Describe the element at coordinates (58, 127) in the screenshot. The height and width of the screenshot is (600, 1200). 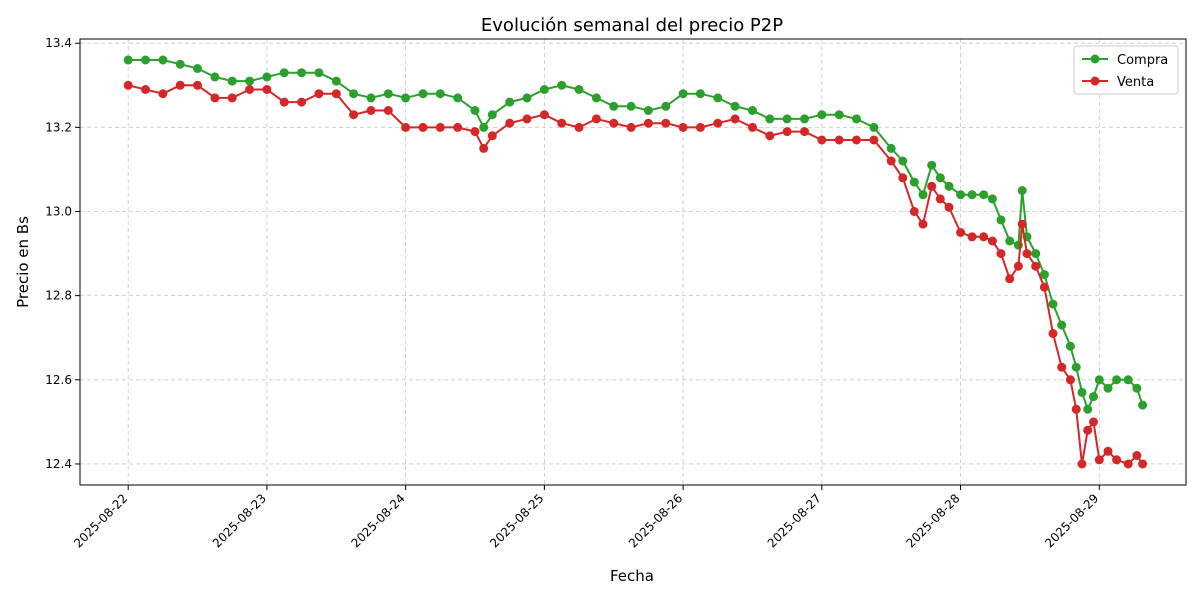
I see `y-tick-label: 13.2` at that location.